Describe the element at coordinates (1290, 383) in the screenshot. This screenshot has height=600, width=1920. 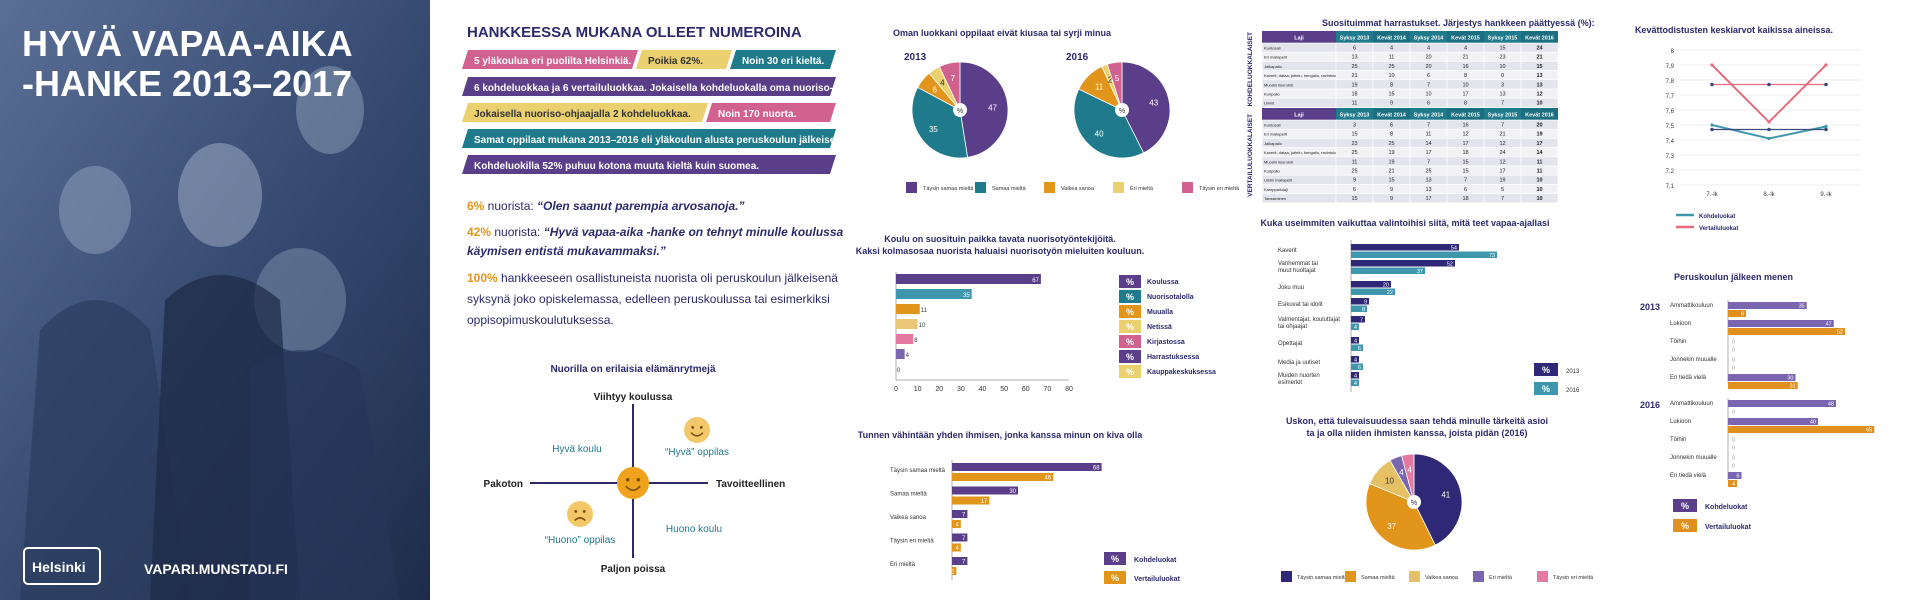
I see `chart5-category-label: esimerkit` at that location.